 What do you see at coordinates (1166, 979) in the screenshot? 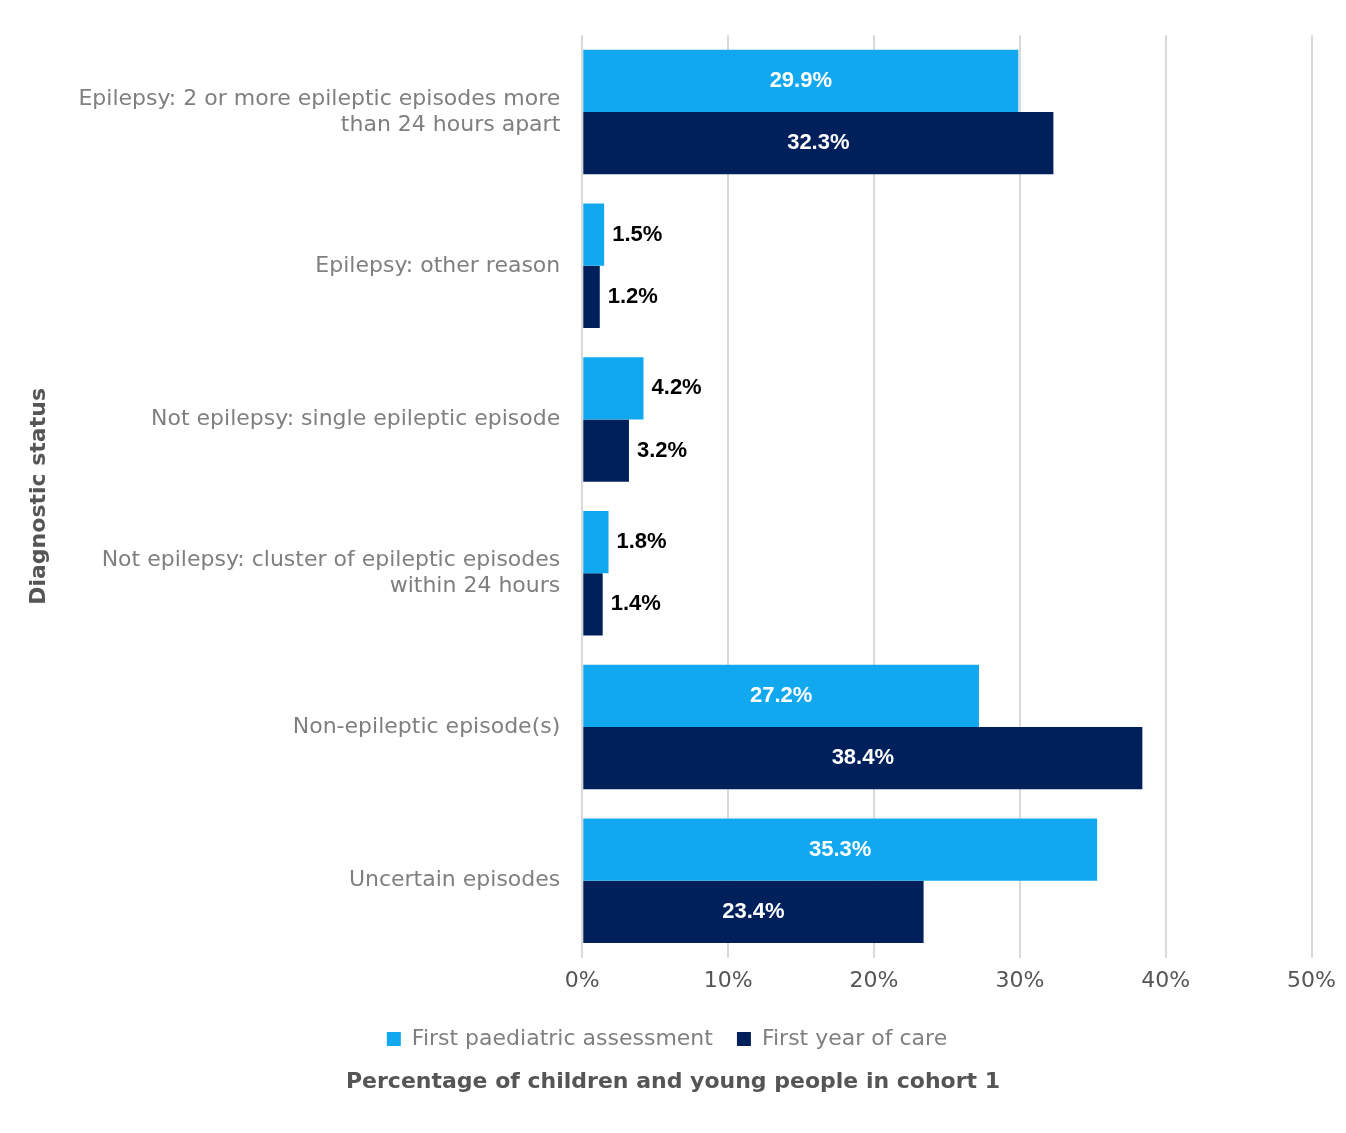
I see `x-tick-label: 40%` at bounding box center [1166, 979].